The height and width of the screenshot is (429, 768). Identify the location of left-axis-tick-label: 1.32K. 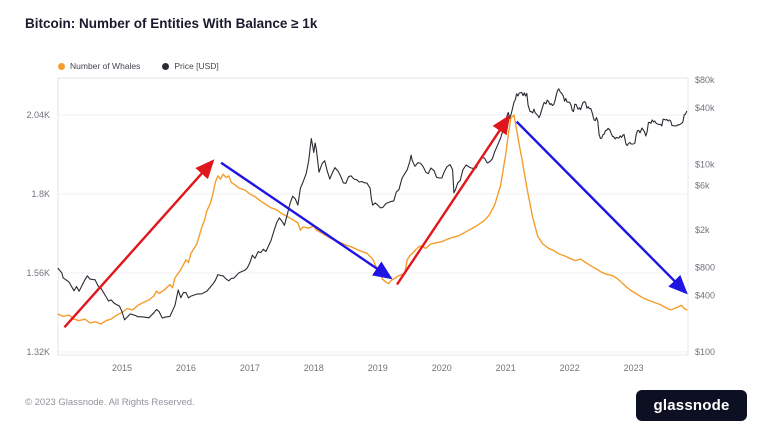
(38, 352).